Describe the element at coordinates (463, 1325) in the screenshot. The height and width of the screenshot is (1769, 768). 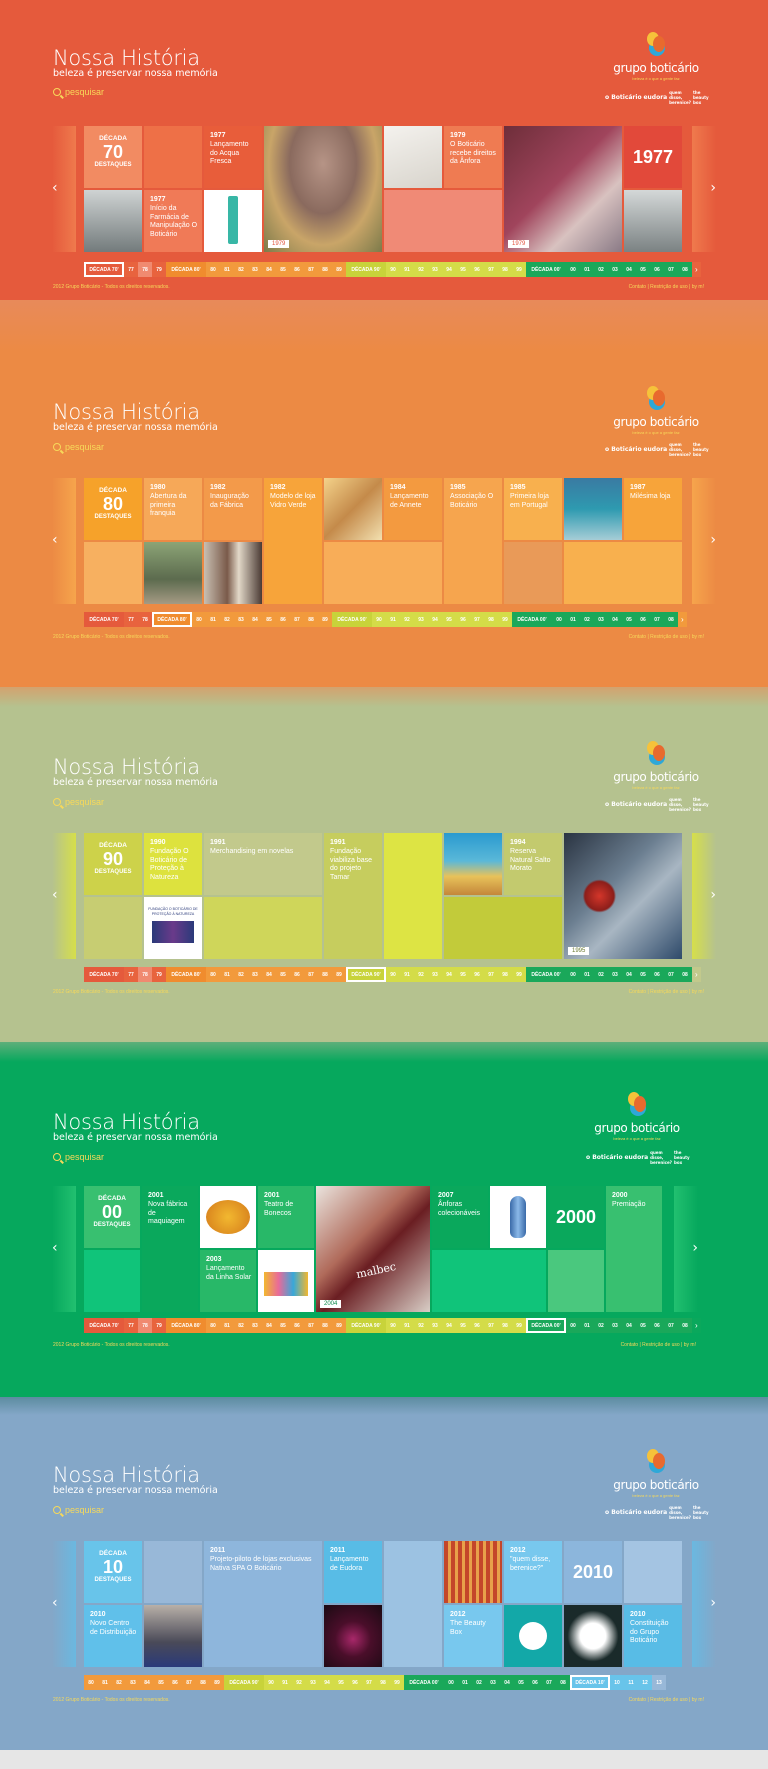
I see `timeline-year: 95` at that location.